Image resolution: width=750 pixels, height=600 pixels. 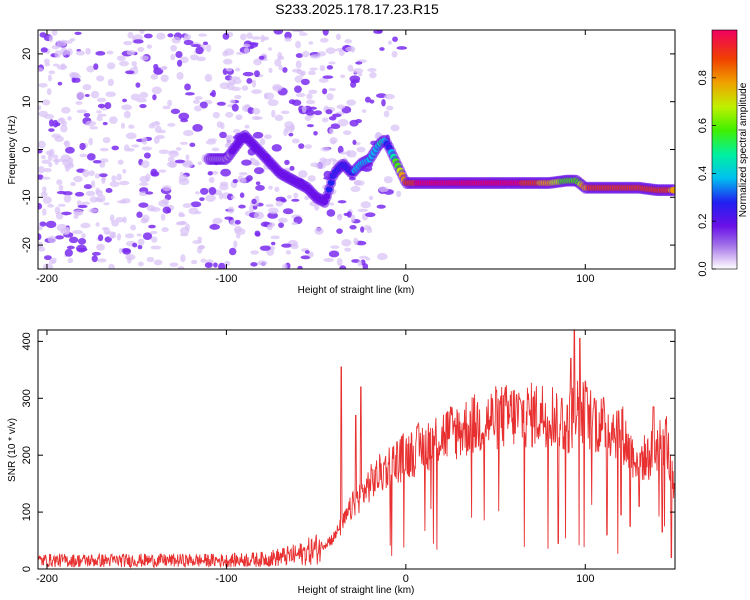 I want to click on y-tick-label: 200, so click(x=27, y=455).